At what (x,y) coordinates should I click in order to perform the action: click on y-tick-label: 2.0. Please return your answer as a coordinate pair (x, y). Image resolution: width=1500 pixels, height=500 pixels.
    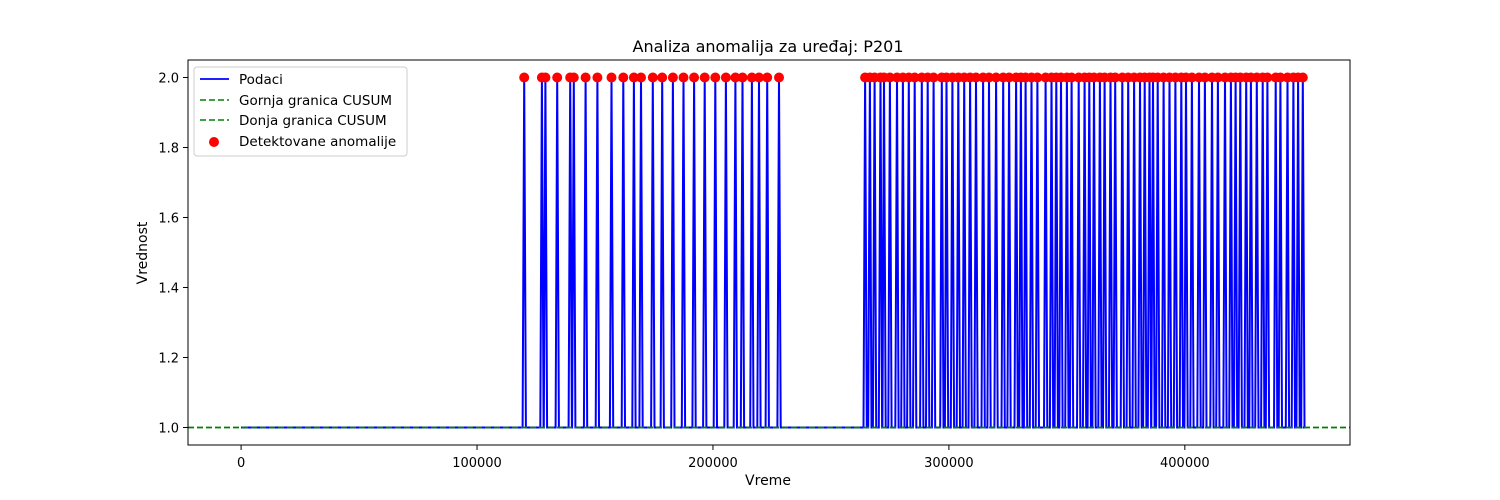
    Looking at the image, I should click on (168, 79).